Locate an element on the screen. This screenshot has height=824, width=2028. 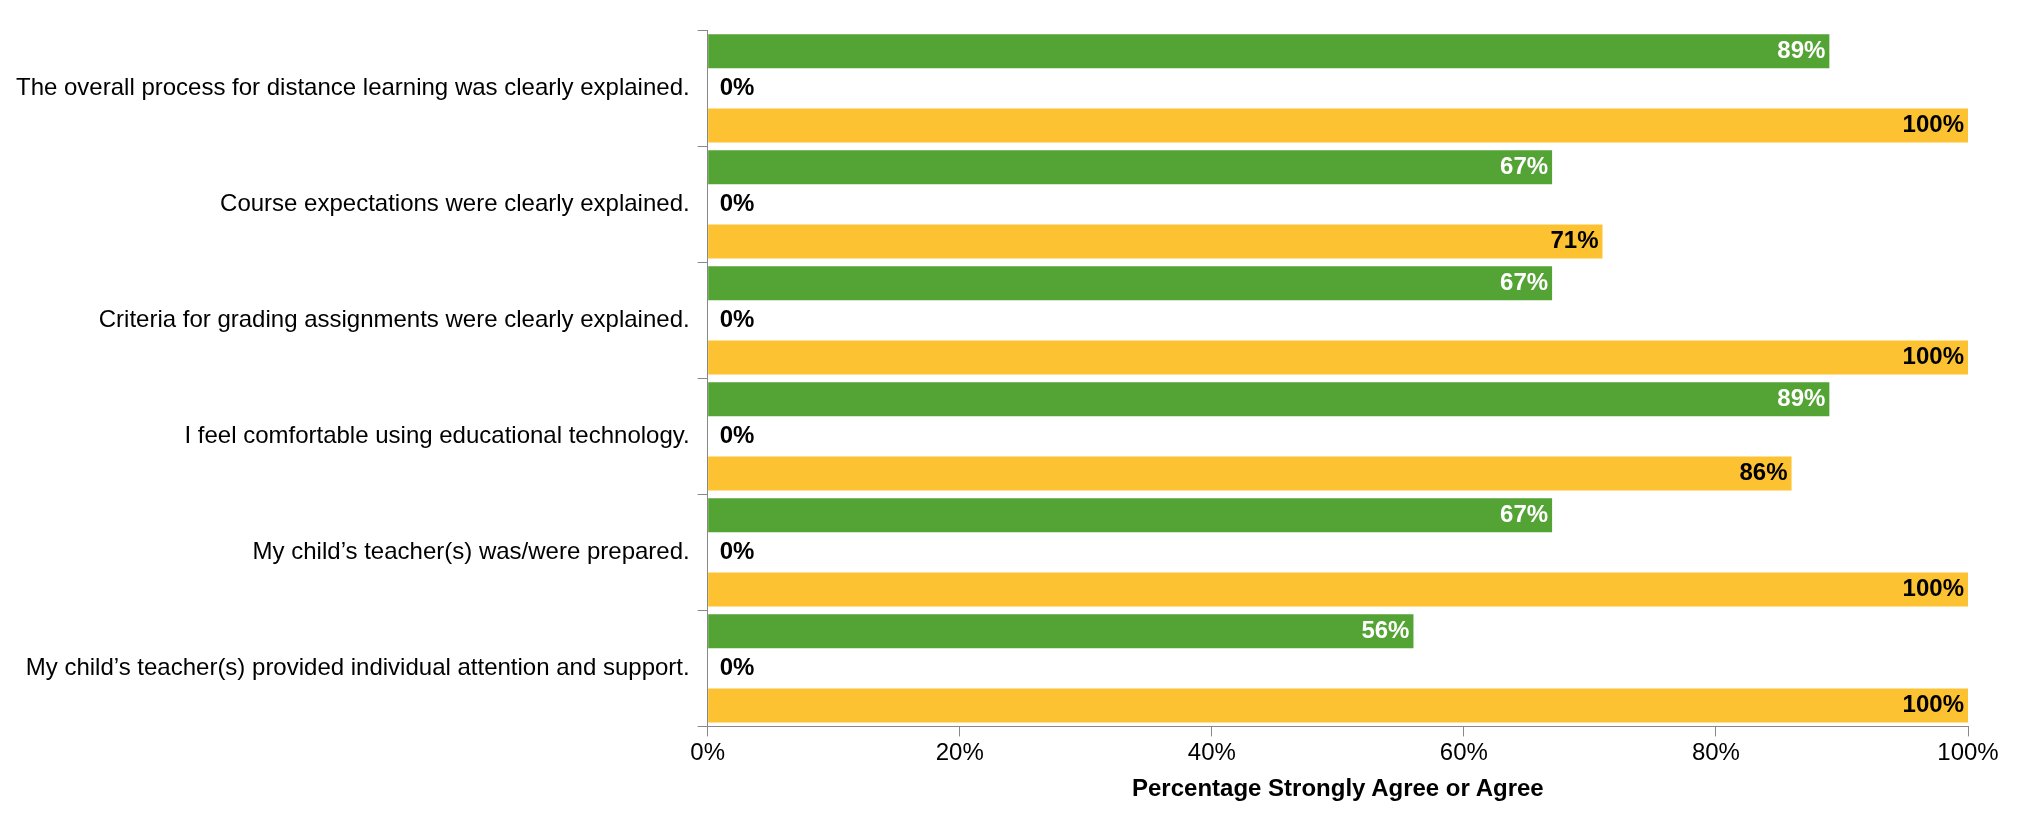
y-tick-label: I feel comfortable using educational technology. is located at coordinates (437, 435).